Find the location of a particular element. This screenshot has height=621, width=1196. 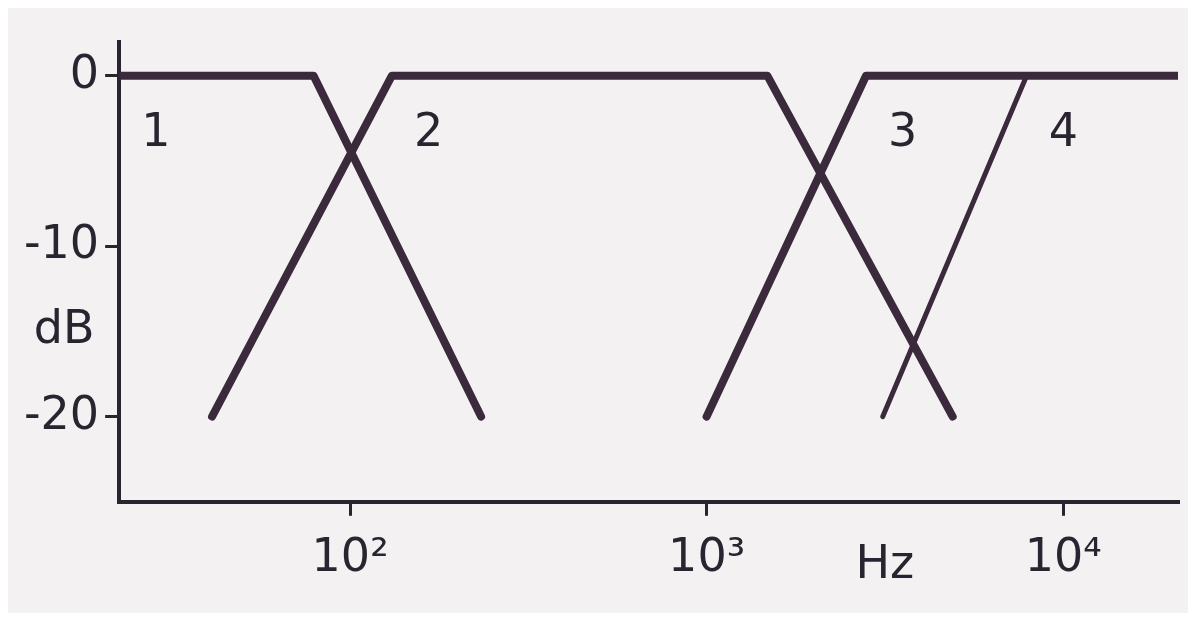

x-tick-label: 10³ is located at coordinates (707, 555).